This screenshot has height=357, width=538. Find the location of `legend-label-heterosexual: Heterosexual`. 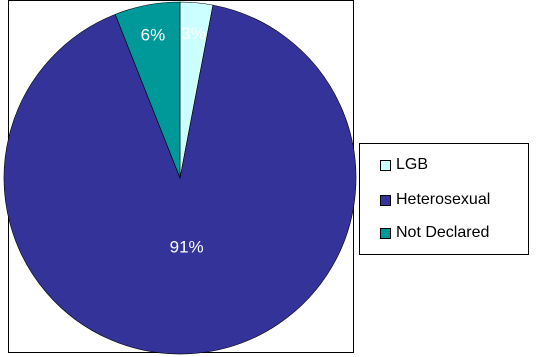

legend-label-heterosexual: Heterosexual is located at coordinates (443, 199).